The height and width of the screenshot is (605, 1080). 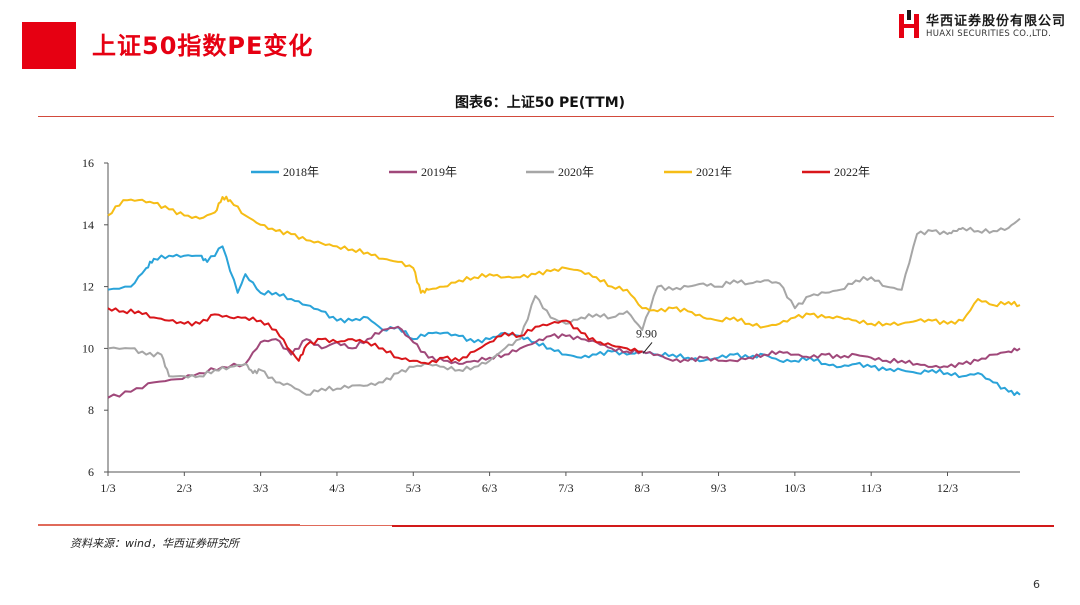 I want to click on figure-top-rule, so click(x=546, y=116).